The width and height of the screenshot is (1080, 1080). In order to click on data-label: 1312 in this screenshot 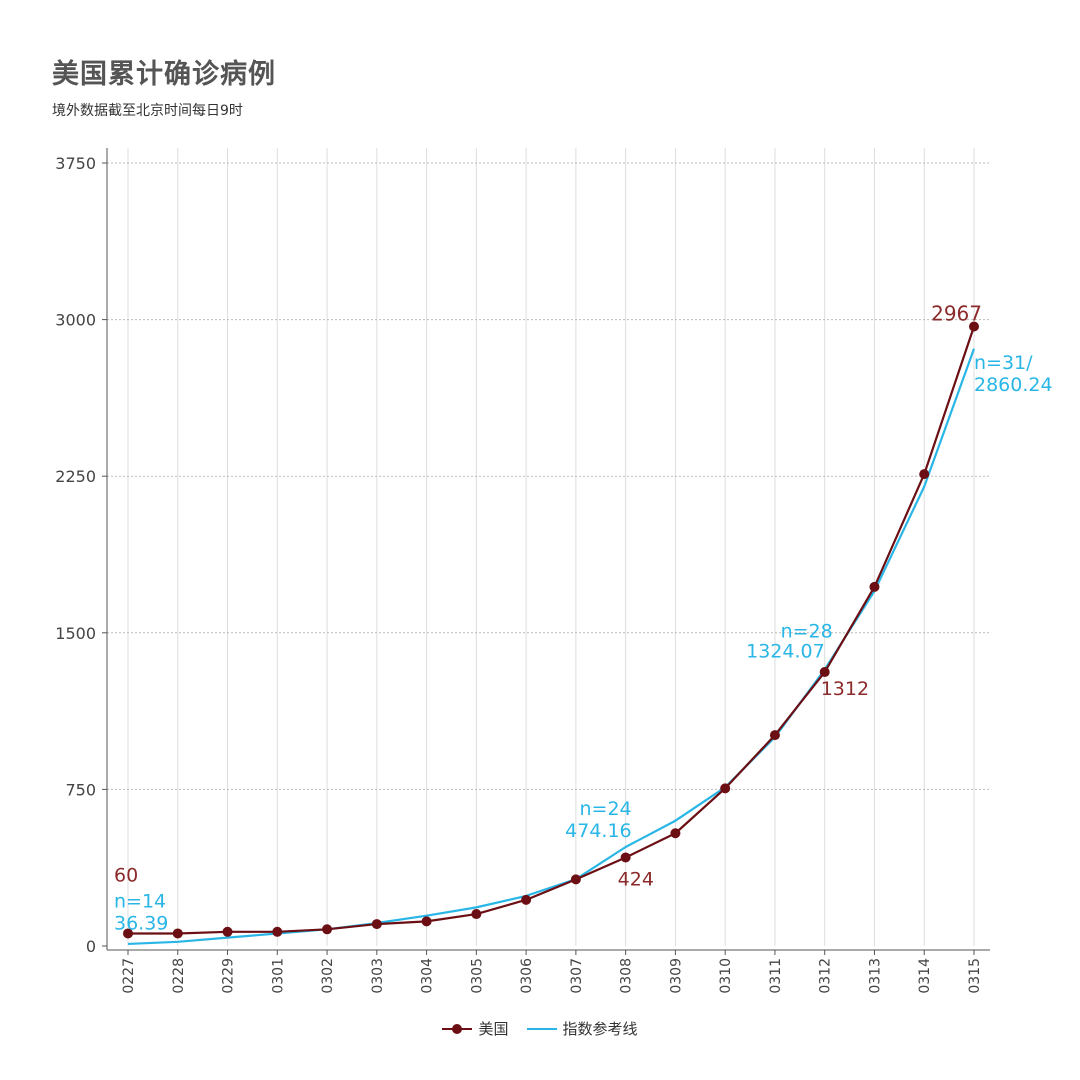, I will do `click(845, 689)`.